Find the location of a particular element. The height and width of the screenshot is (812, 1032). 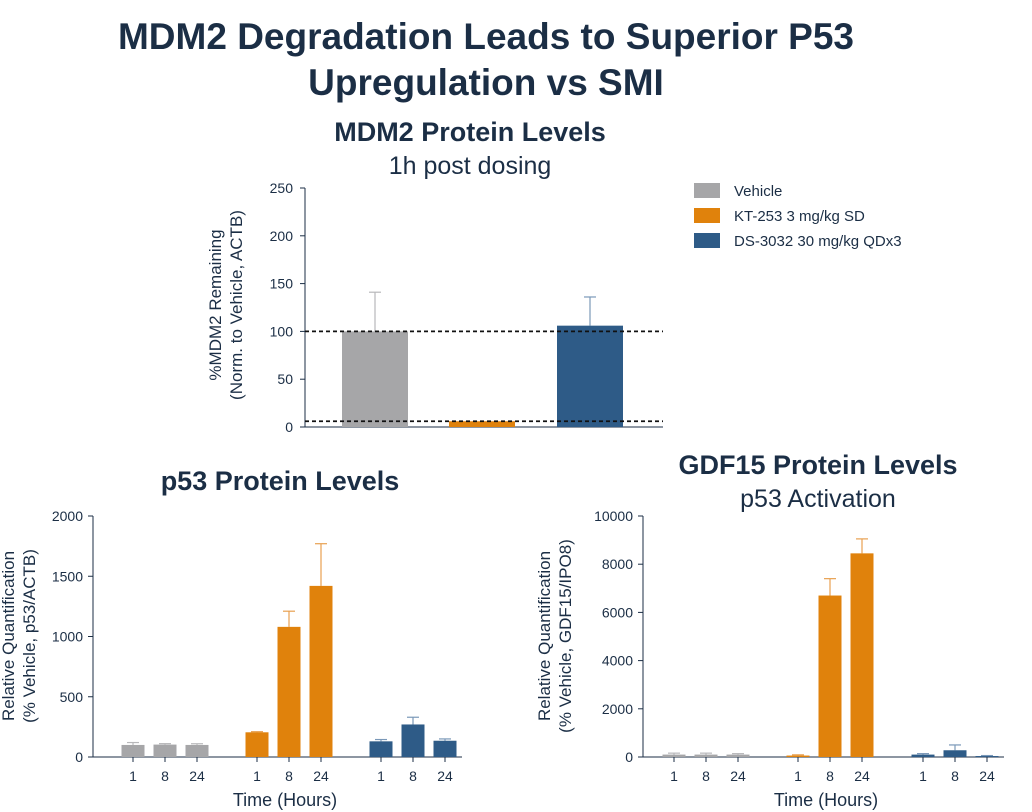

mdm2-y-tick-label: 100 is located at coordinates (282, 331).